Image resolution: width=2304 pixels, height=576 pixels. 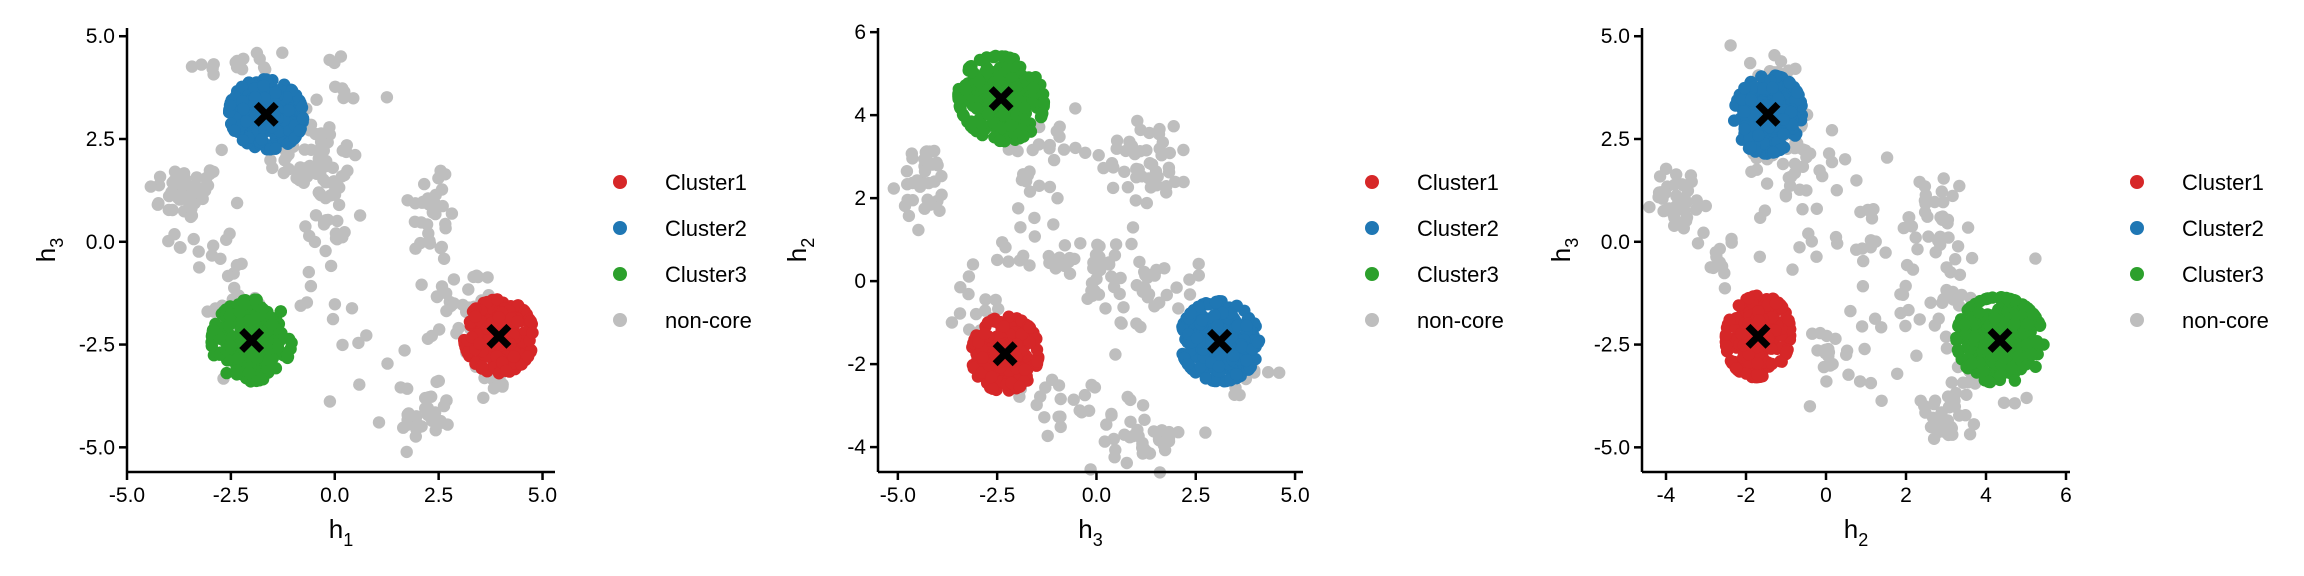 What do you see at coordinates (341, 532) in the screenshot?
I see `x-axis-title: h1` at bounding box center [341, 532].